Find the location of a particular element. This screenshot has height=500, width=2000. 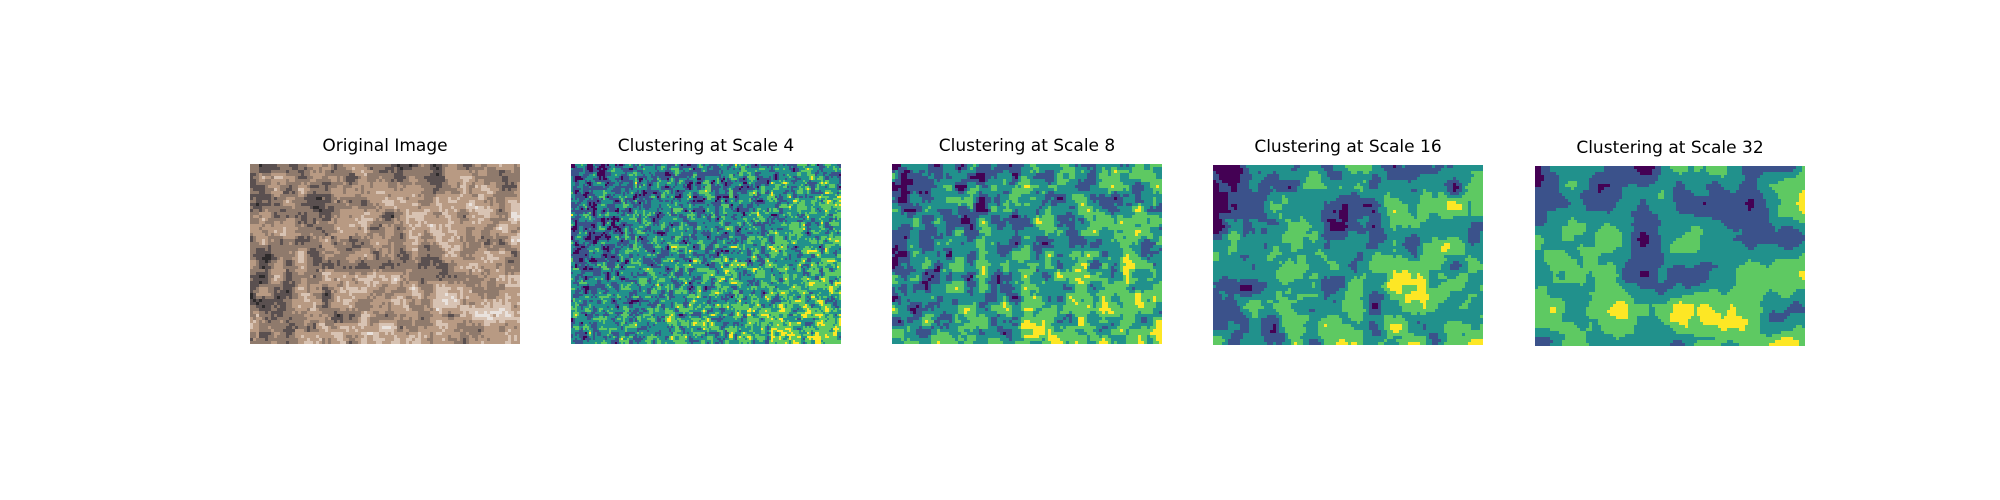

panel-scale-32: Clustering at Scale 32 is located at coordinates (1670, 243).